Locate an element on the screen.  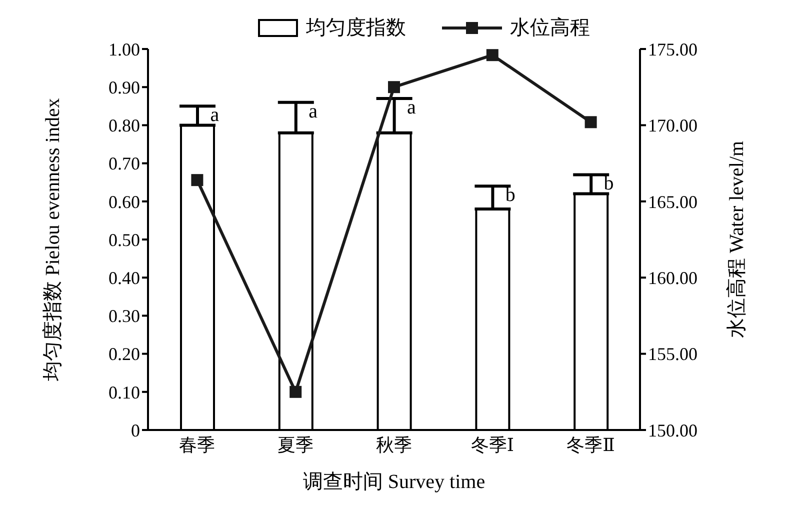
y-tick-label: 0.50 is located at coordinates (124, 240).